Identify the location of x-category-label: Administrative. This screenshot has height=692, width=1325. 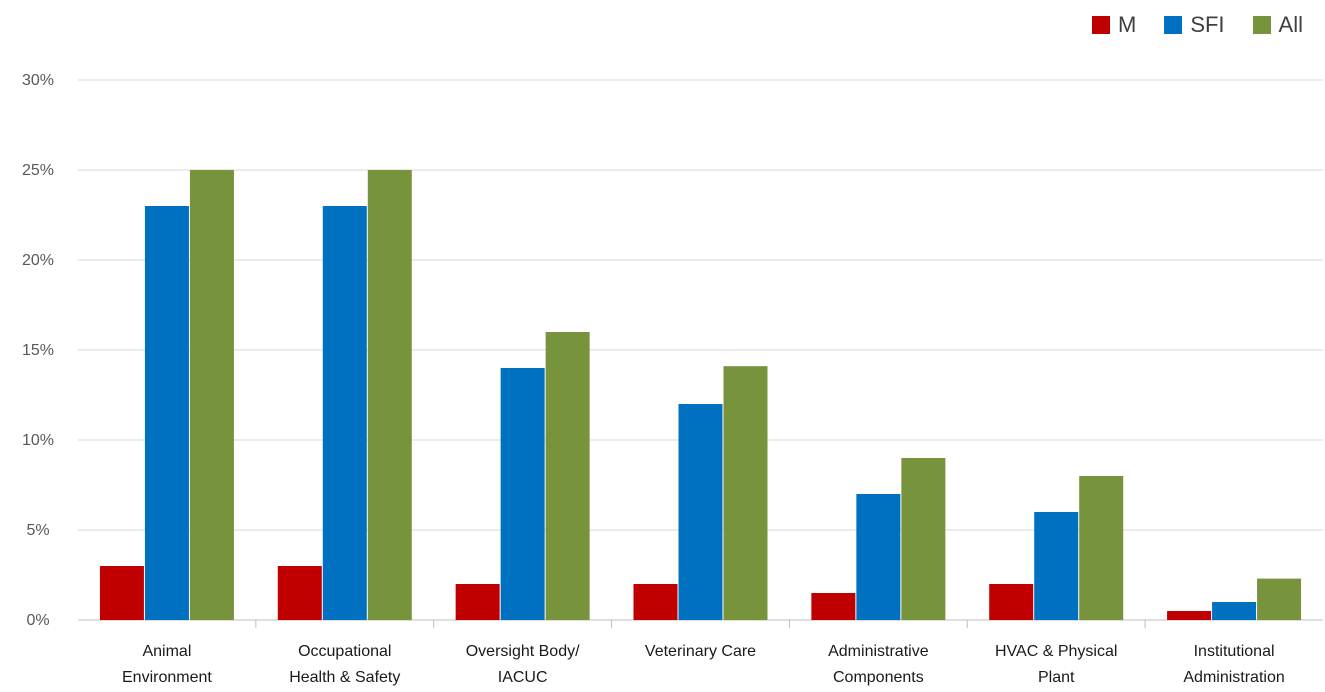
(878, 651).